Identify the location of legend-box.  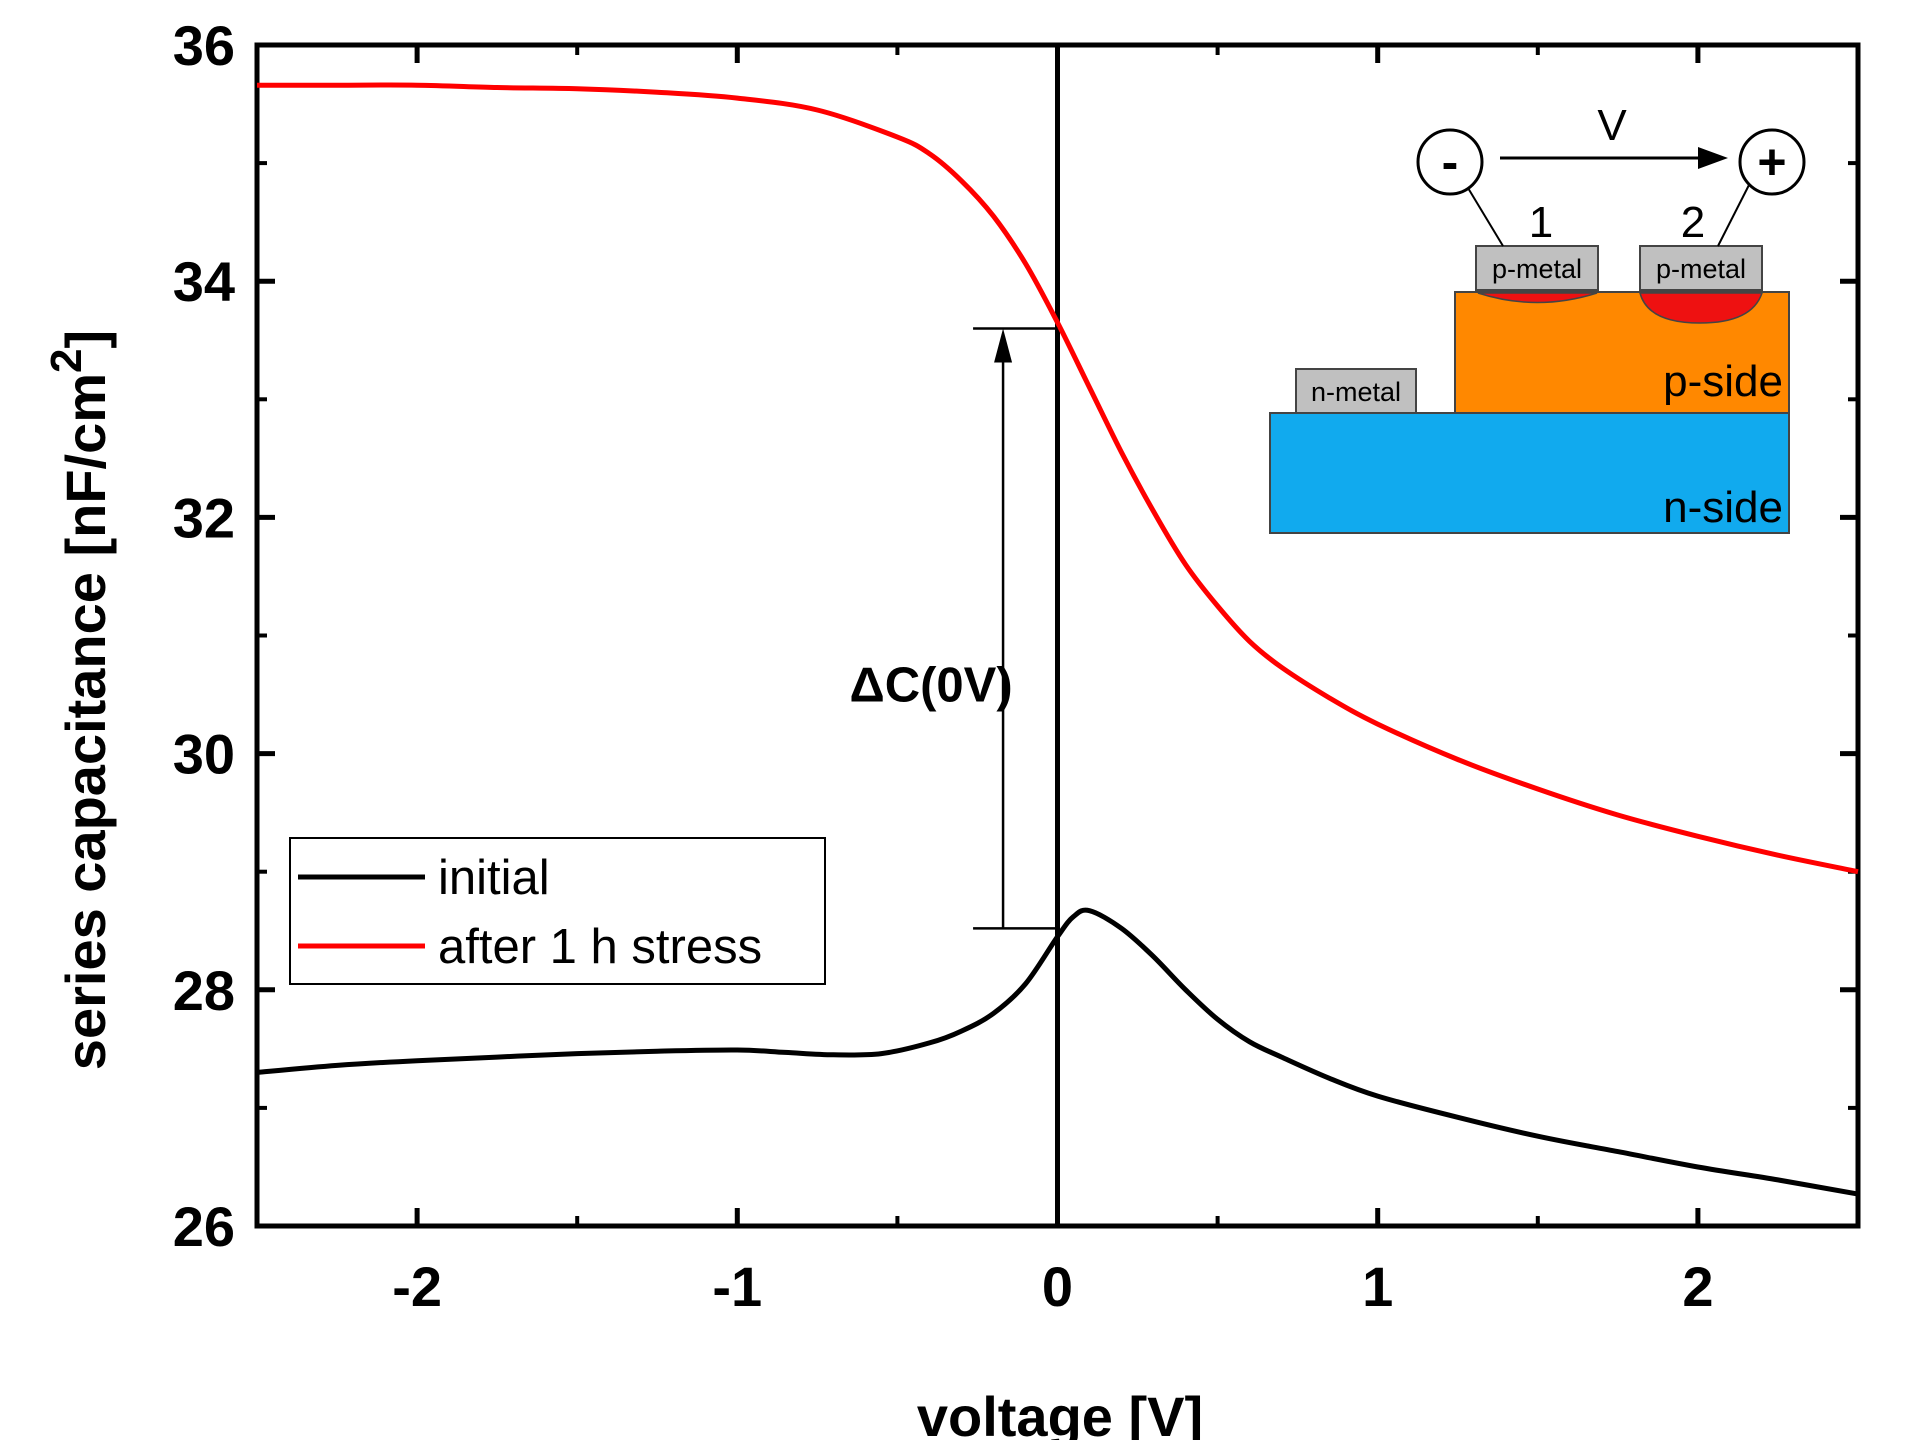
(557, 911).